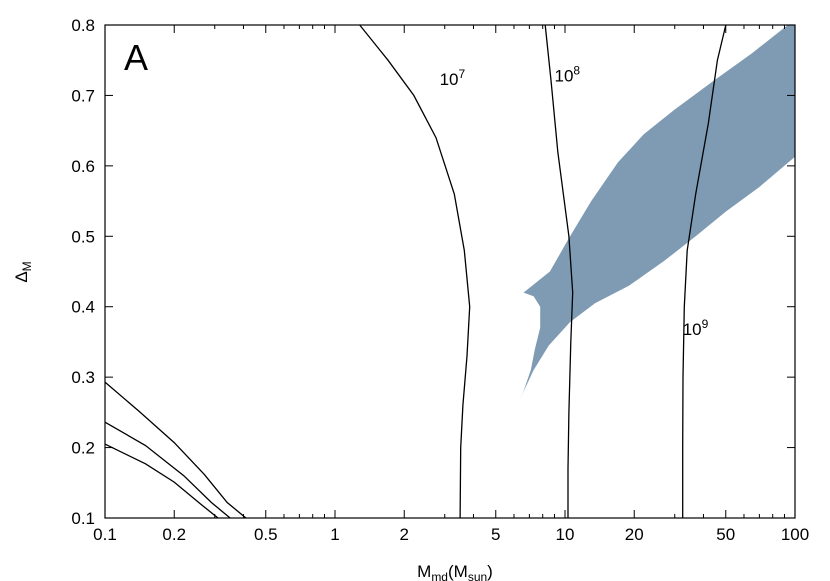  I want to click on x-tick-label: 2, so click(404, 534).